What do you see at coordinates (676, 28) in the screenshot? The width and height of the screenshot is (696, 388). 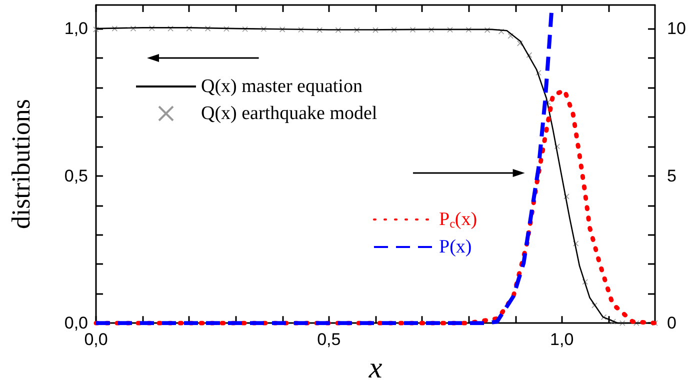 I see `y2-tick-label: 10` at bounding box center [676, 28].